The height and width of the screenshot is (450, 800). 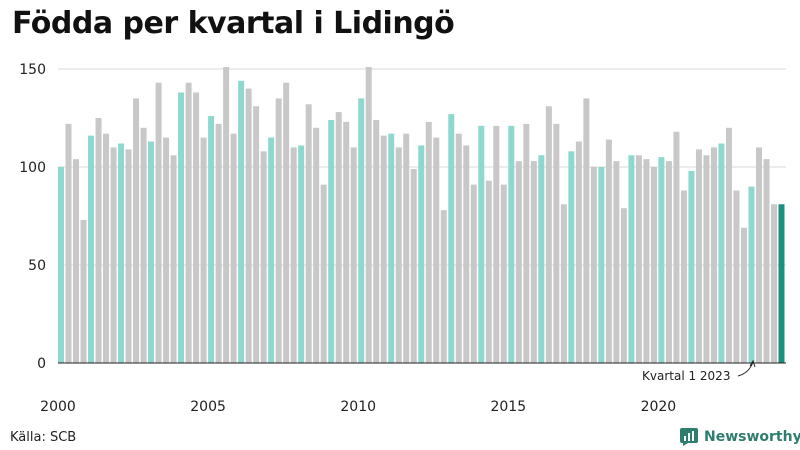 I want to click on newsworthy-logo: Newsworthy, so click(x=740, y=437).